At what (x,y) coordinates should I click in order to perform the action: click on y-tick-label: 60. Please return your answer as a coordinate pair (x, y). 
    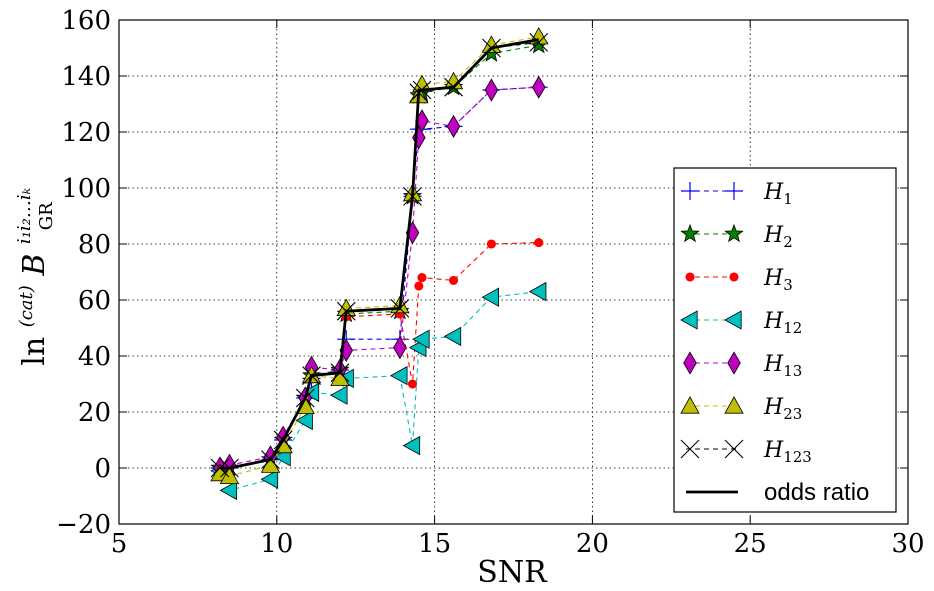
    Looking at the image, I should click on (94, 301).